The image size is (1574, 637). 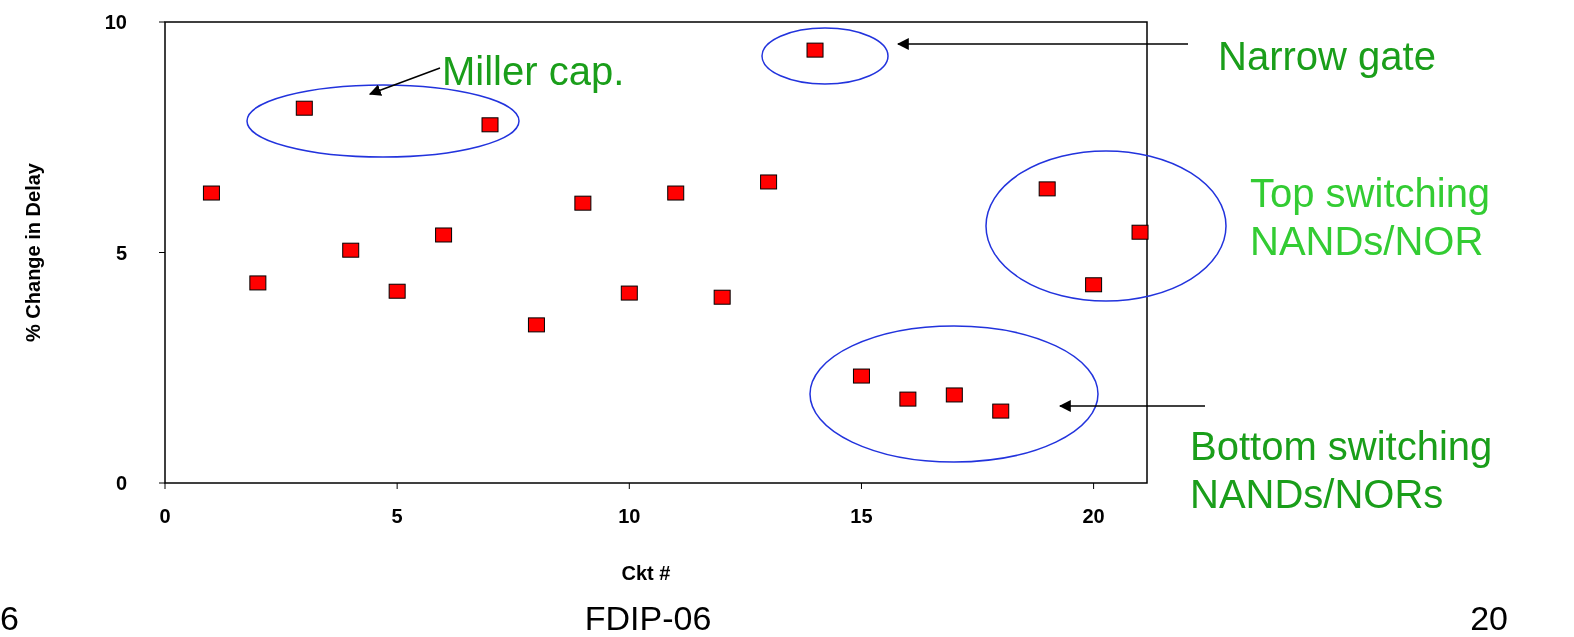 What do you see at coordinates (646, 573) in the screenshot?
I see `x-axis-title: Ckt #` at bounding box center [646, 573].